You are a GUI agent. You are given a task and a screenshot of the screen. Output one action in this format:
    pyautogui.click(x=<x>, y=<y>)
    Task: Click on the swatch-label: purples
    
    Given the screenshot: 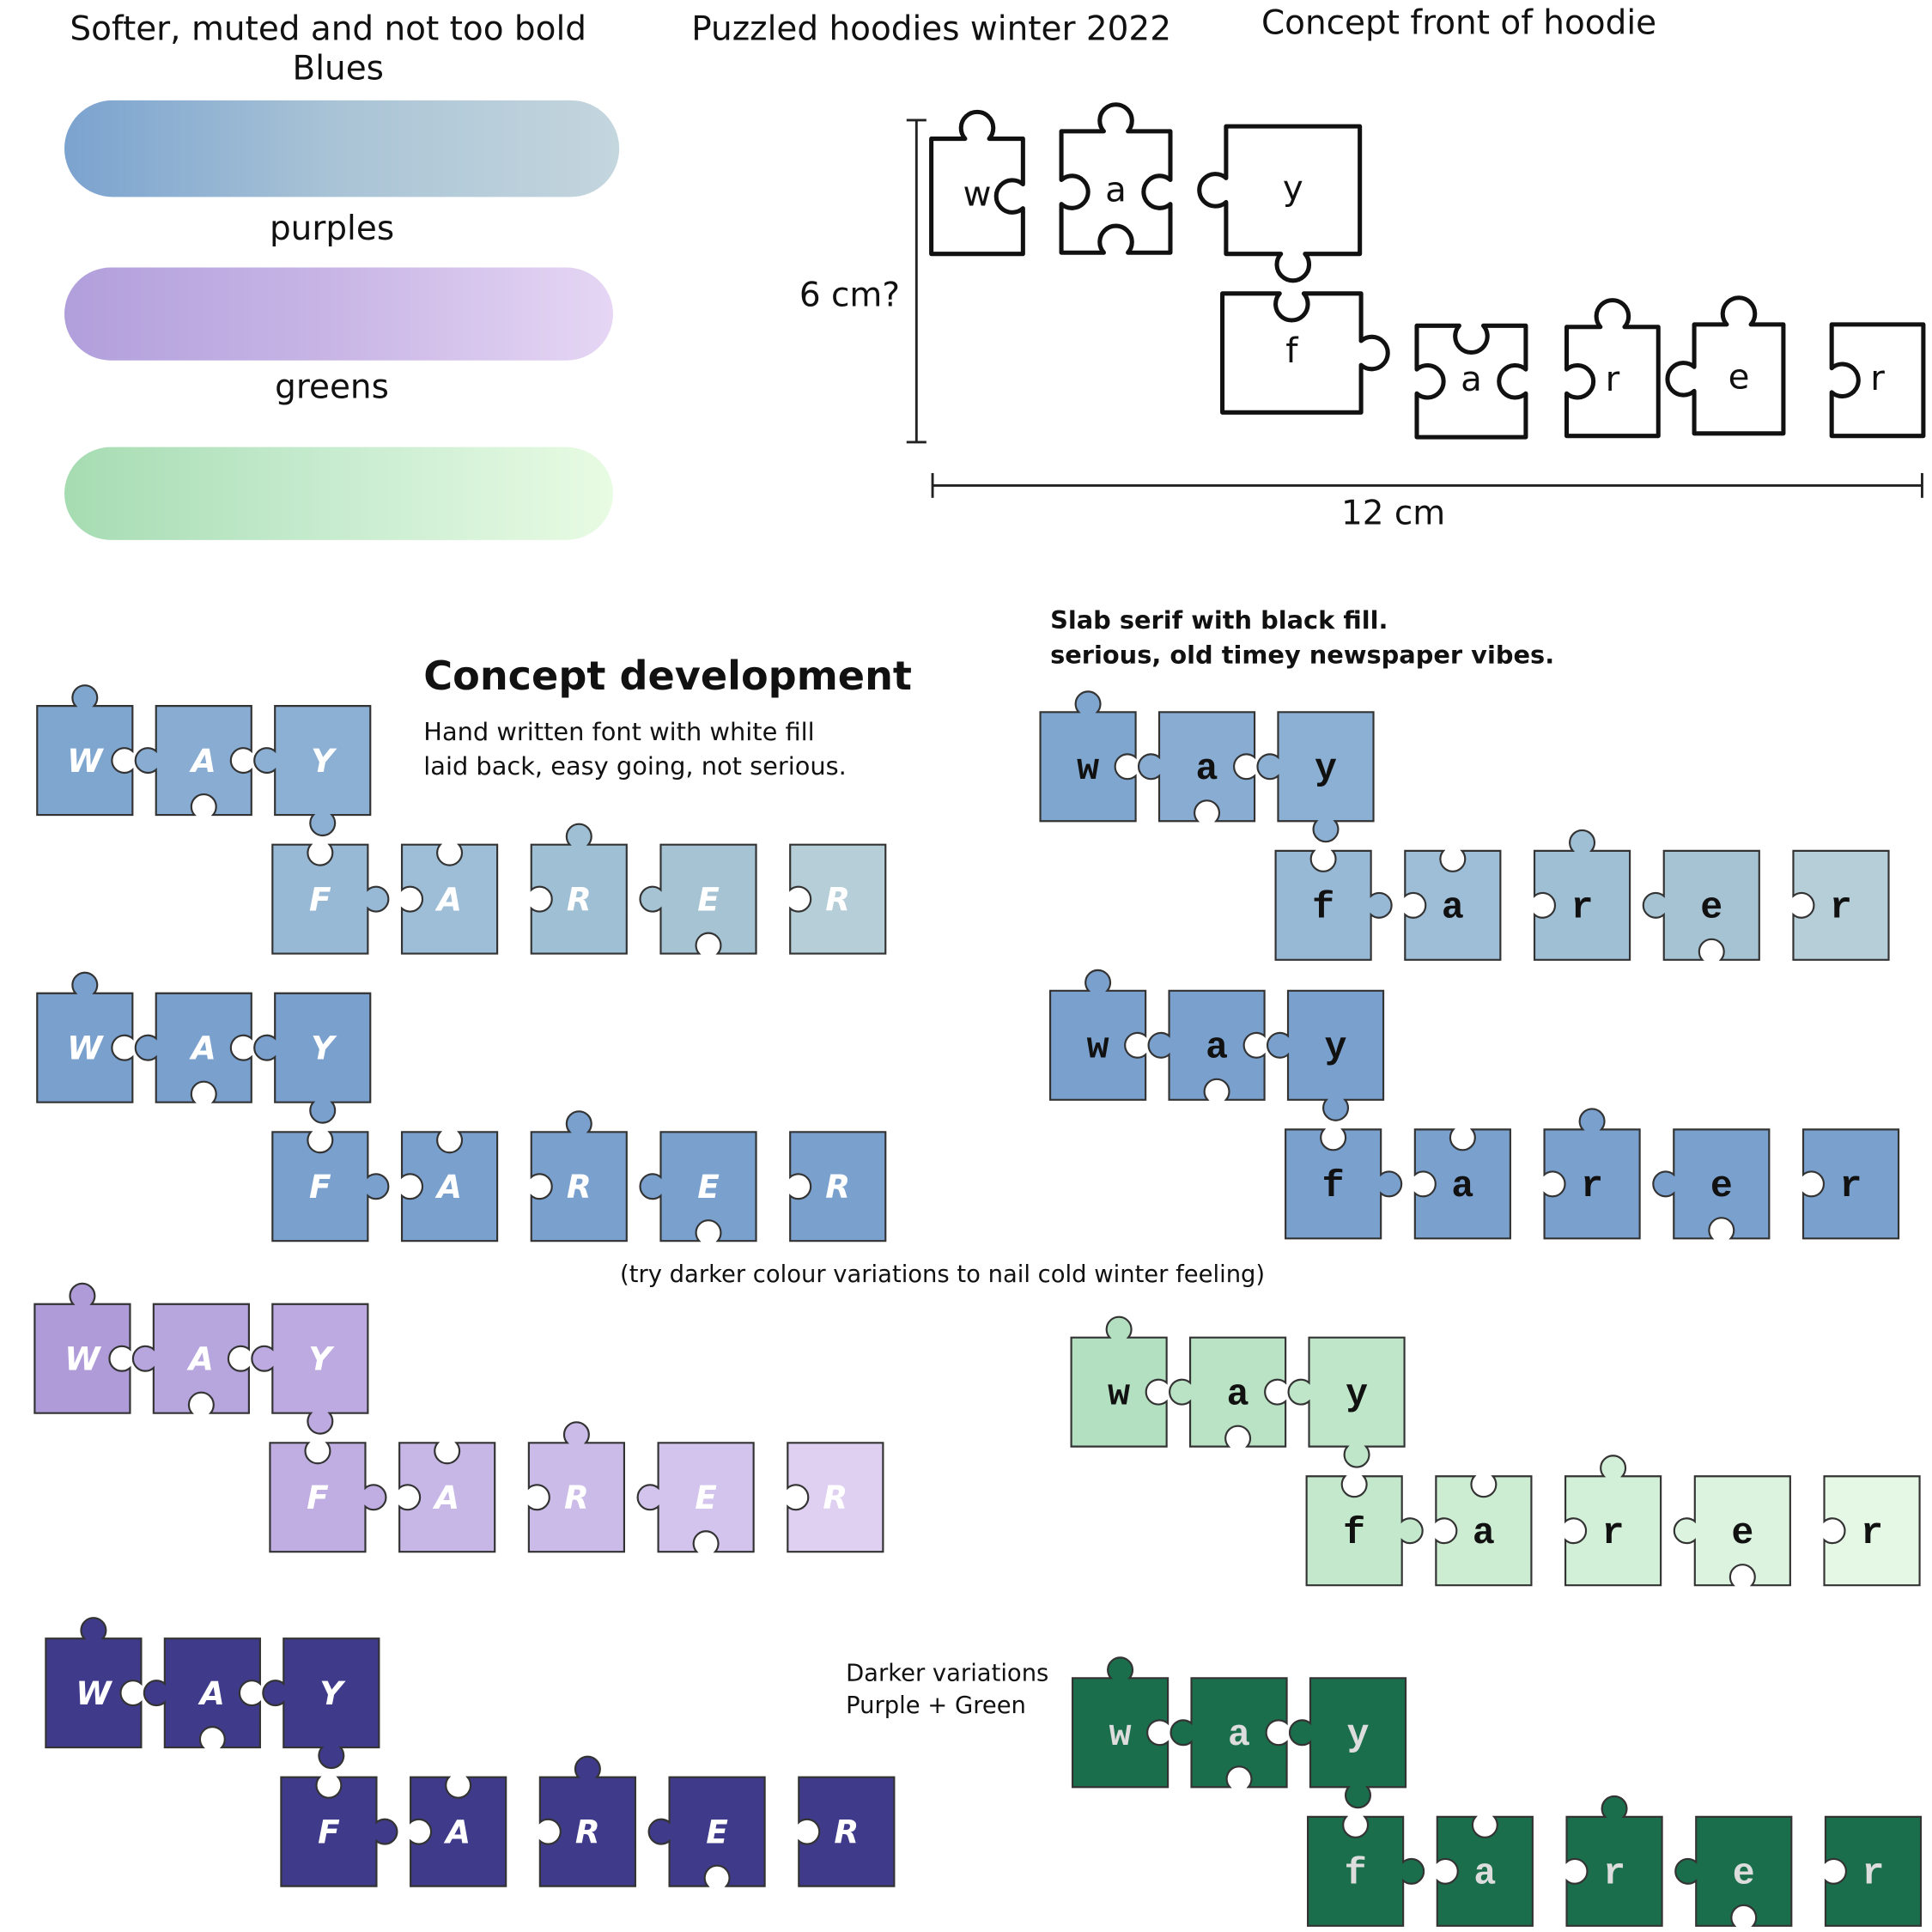 What is the action you would take?
    pyautogui.click(x=332, y=229)
    